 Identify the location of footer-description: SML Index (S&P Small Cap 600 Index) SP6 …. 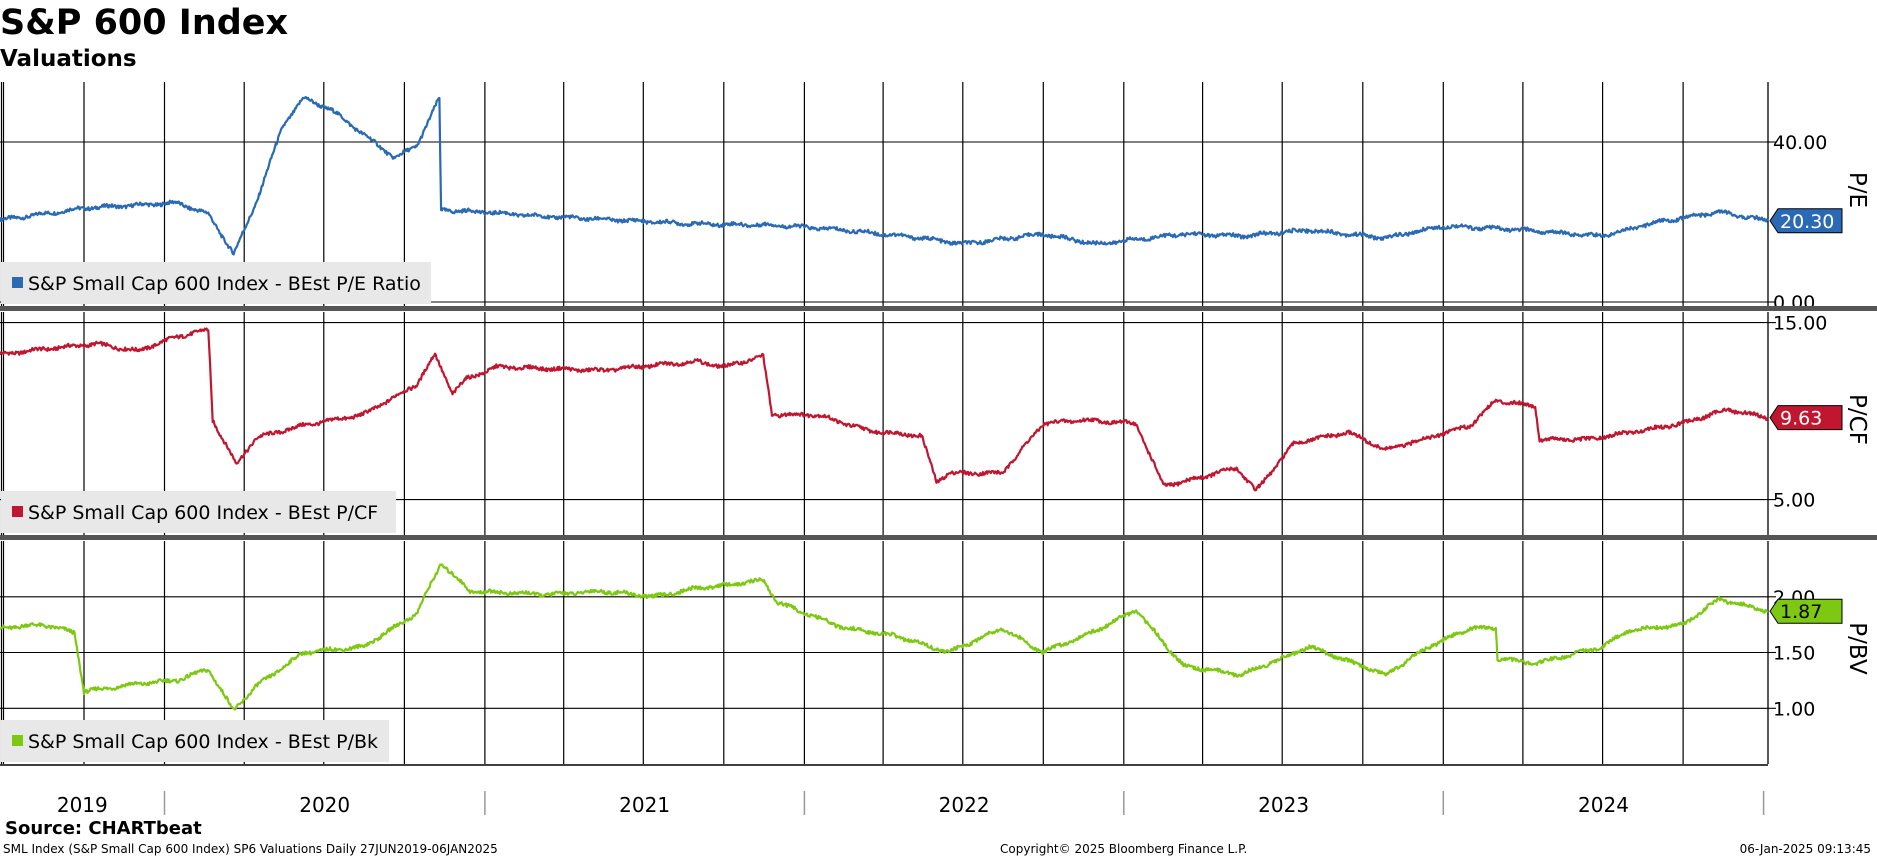
(250, 849).